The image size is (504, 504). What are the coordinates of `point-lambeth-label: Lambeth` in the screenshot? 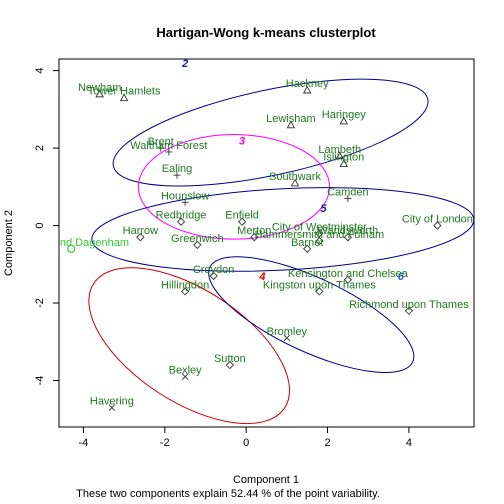 It's located at (339, 150).